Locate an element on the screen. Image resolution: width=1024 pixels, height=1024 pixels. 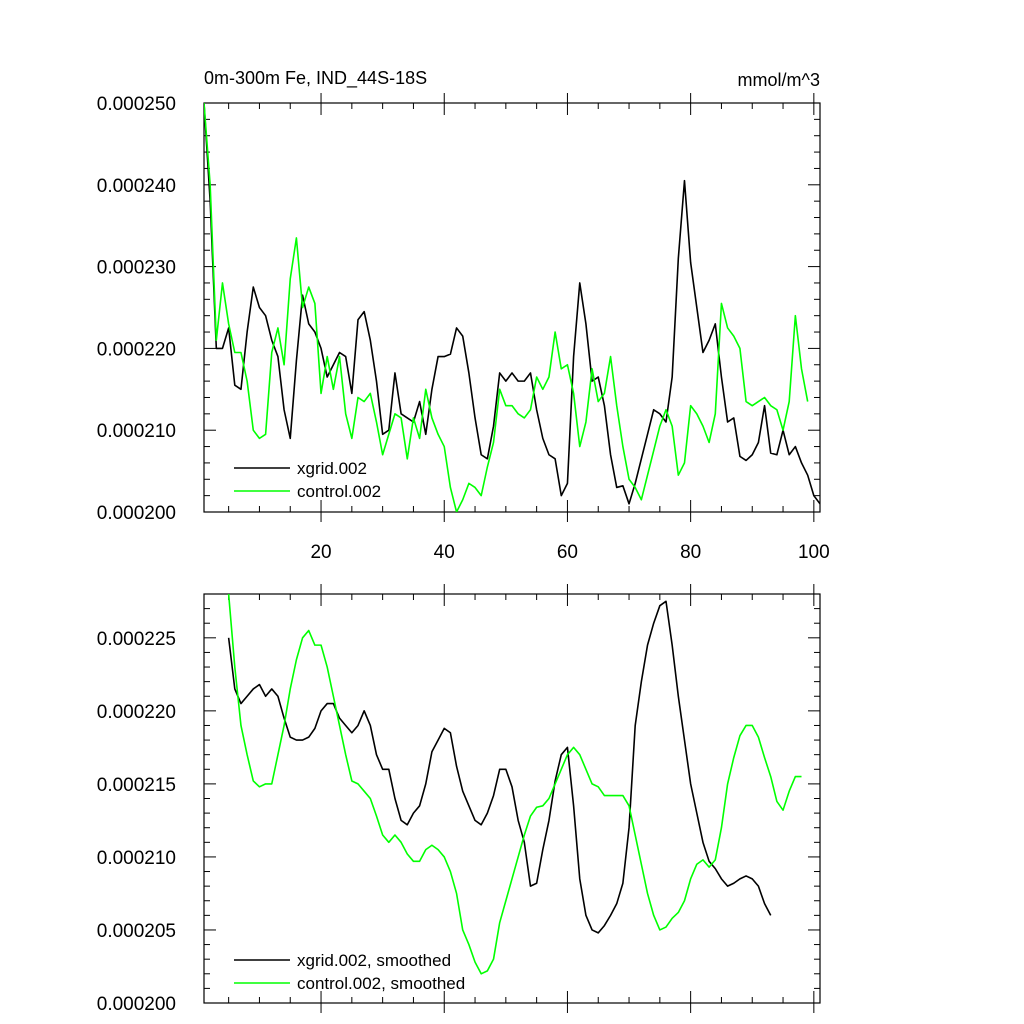
top-x-tick-label: 40 is located at coordinates (444, 552).